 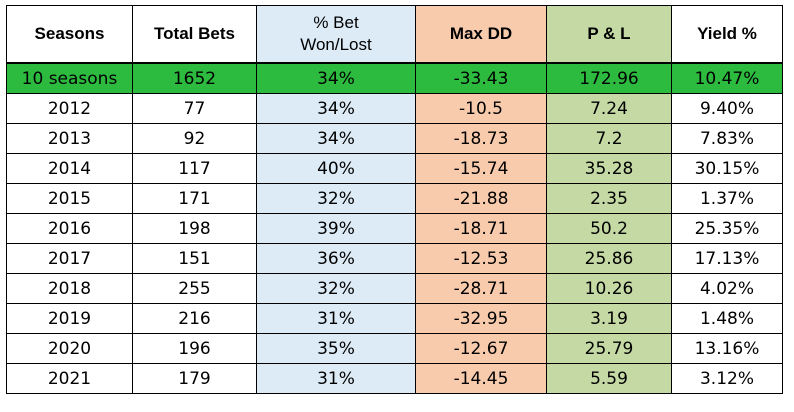 I want to click on cell-season: 2018, so click(x=69, y=288).